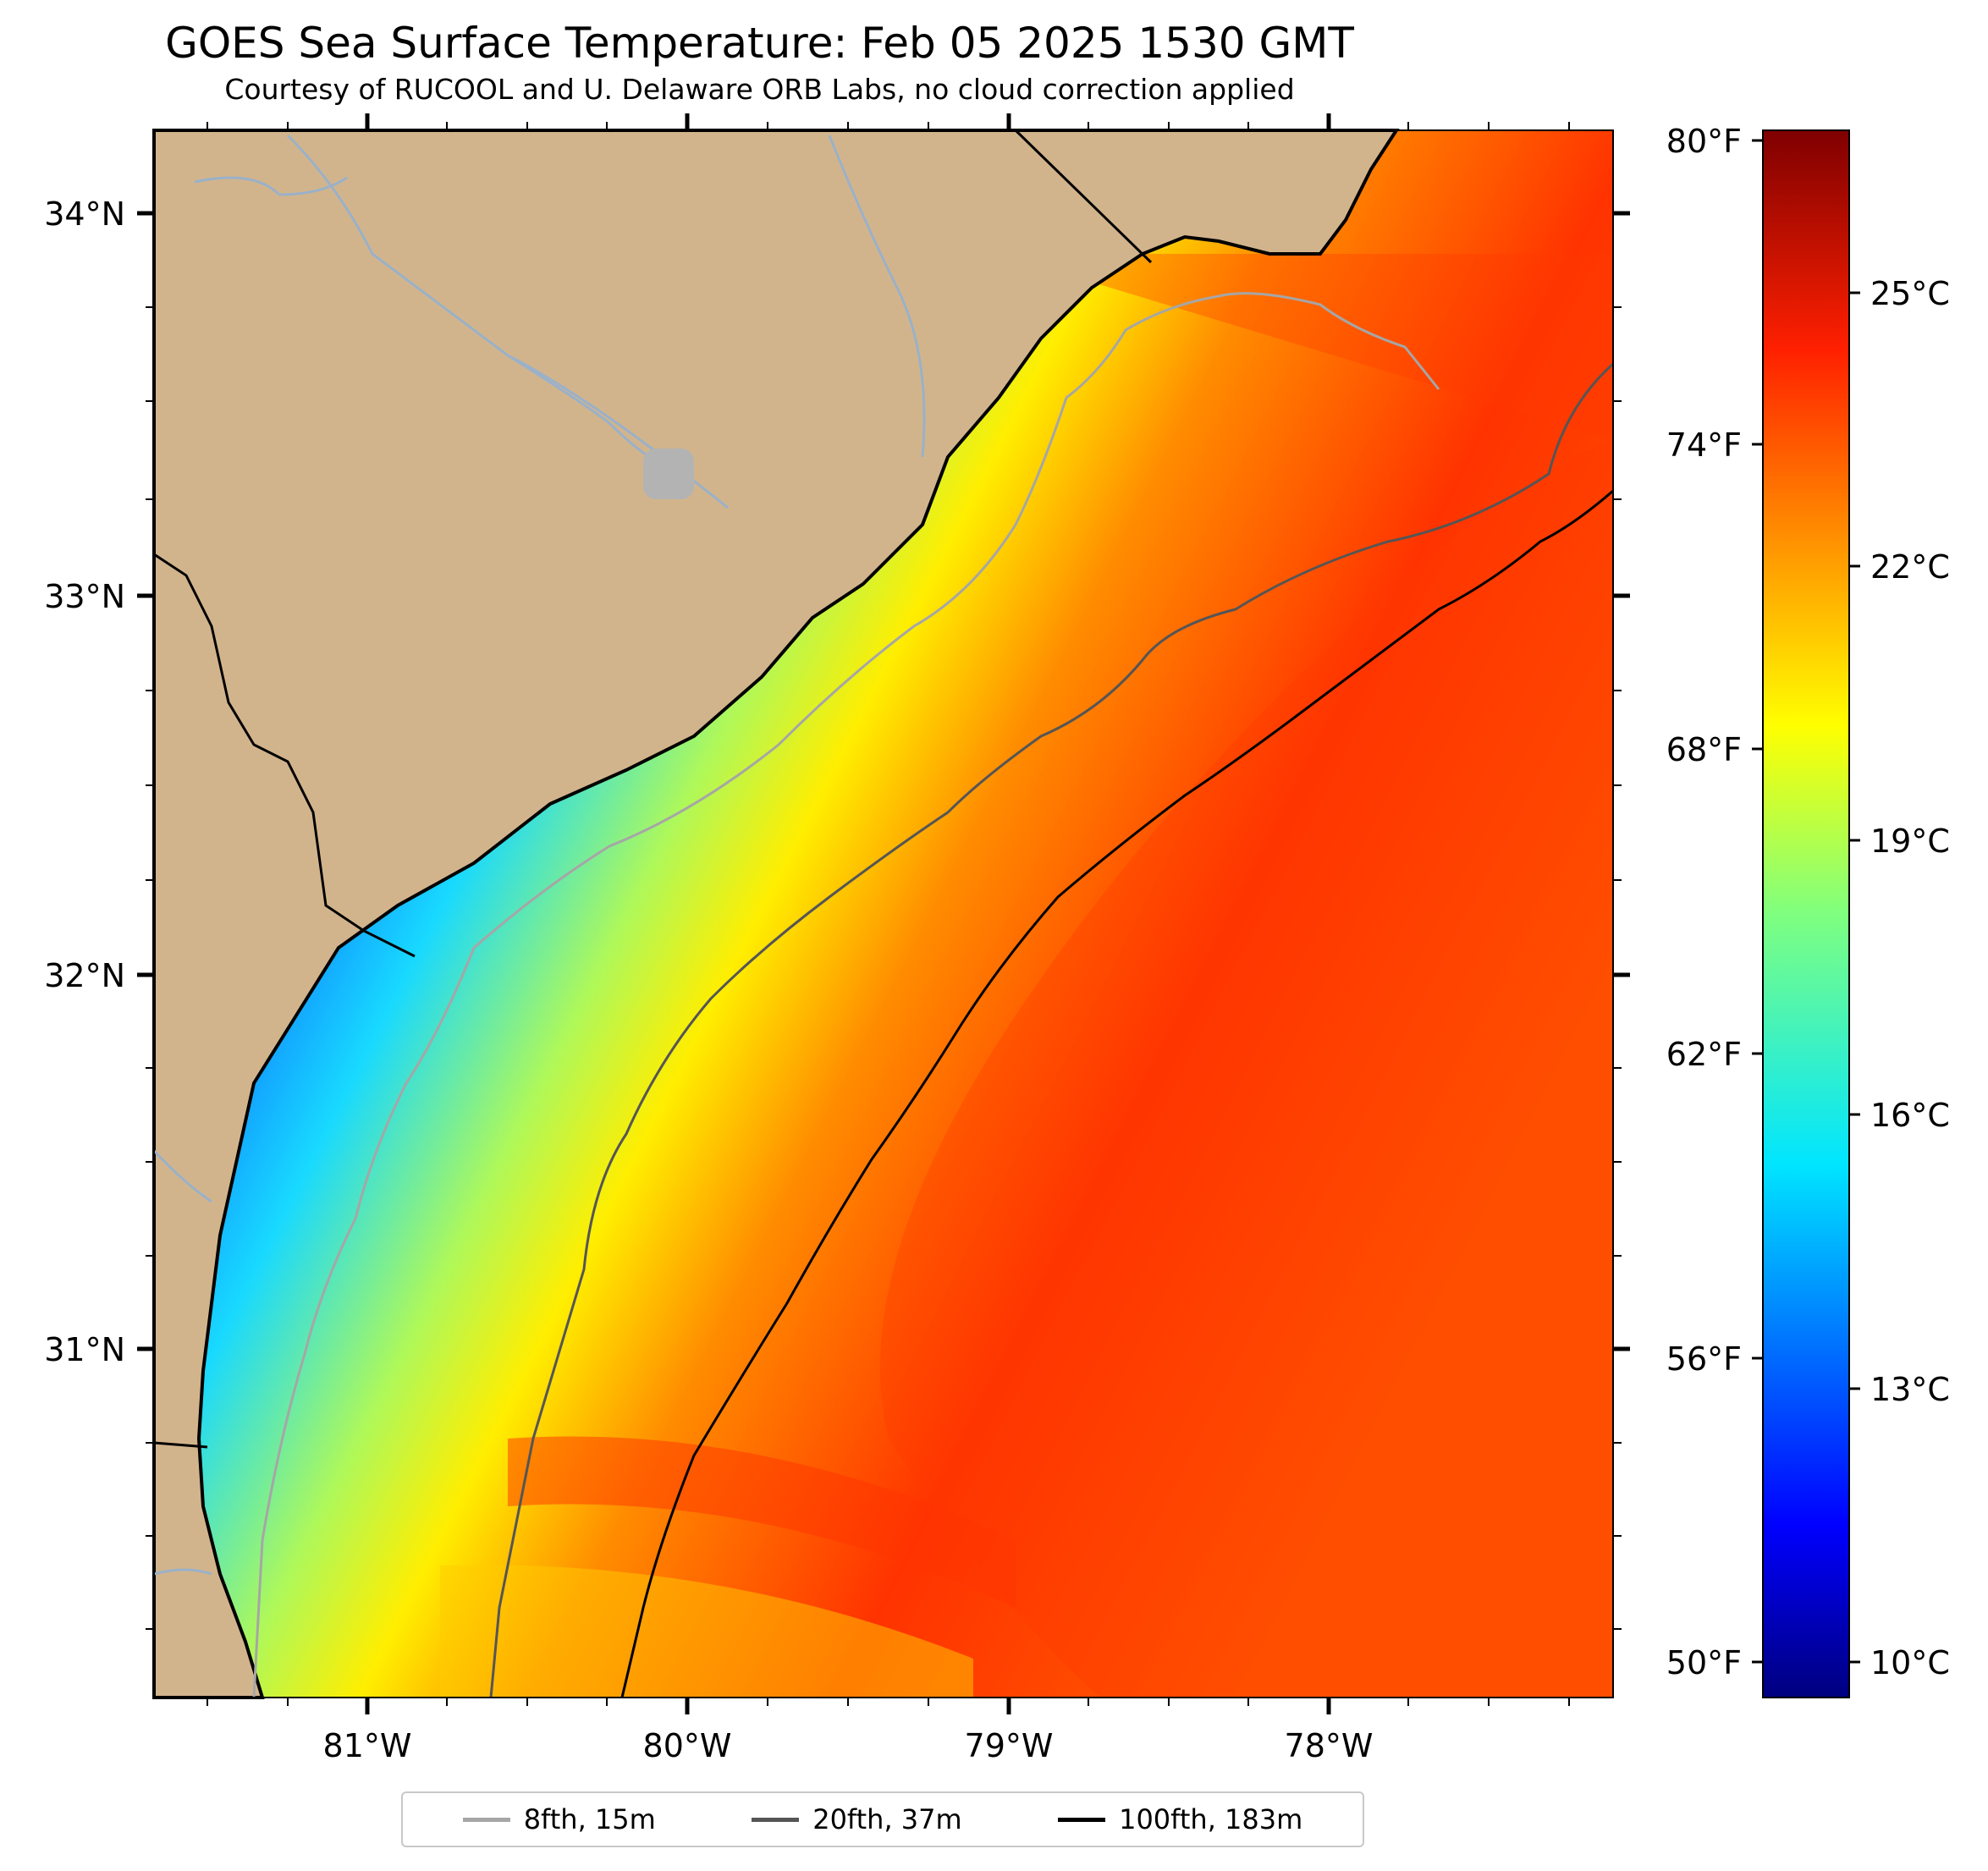  I want to click on legend-item-37m: 20fth, 37m, so click(857, 1819).